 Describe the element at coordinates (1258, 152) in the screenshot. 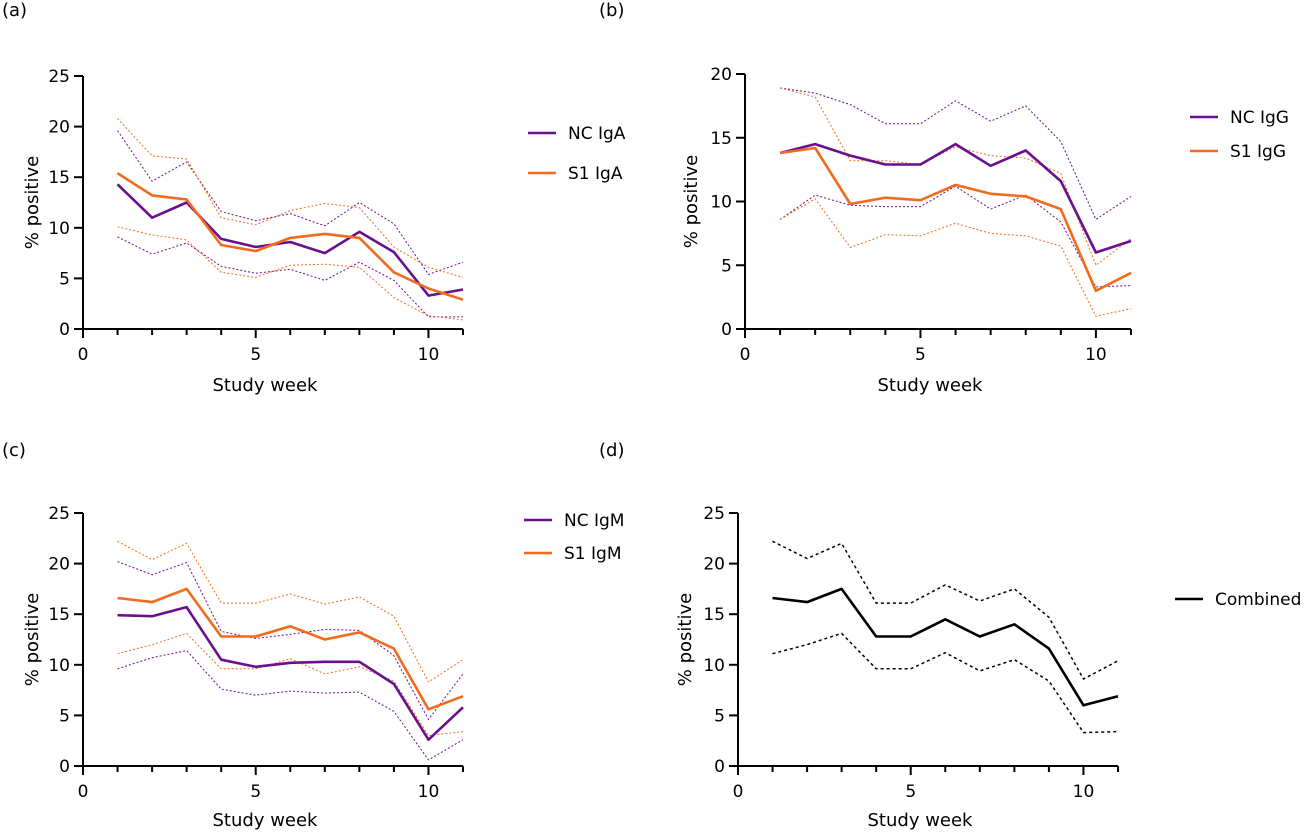

I see `legend-label: S1 IgG` at that location.